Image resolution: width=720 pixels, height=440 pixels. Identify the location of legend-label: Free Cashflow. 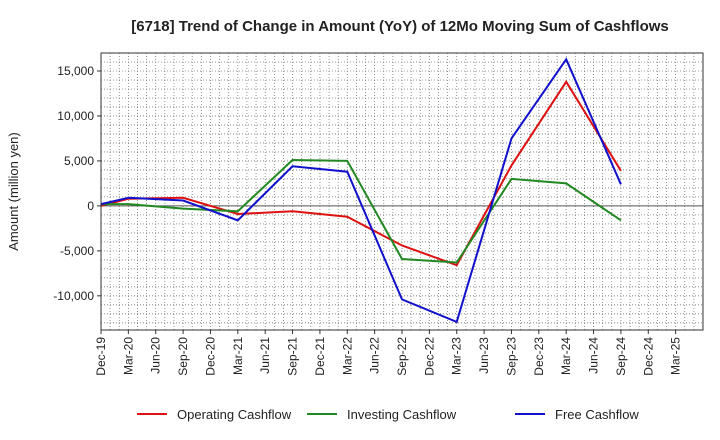
(597, 414).